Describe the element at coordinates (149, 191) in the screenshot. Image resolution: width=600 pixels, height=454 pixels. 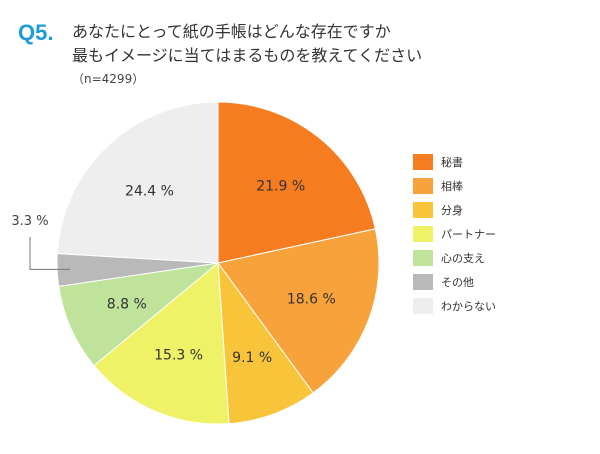
I see `slice-label: 24.4 %` at that location.